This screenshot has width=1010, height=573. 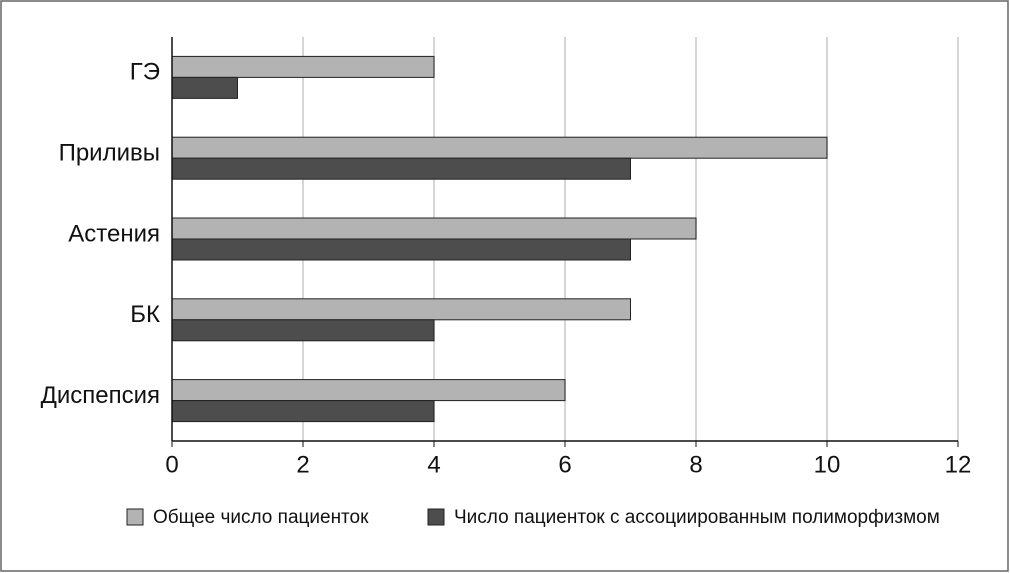 What do you see at coordinates (145, 72) in the screenshot?
I see `y-tick-label: ГЭ` at bounding box center [145, 72].